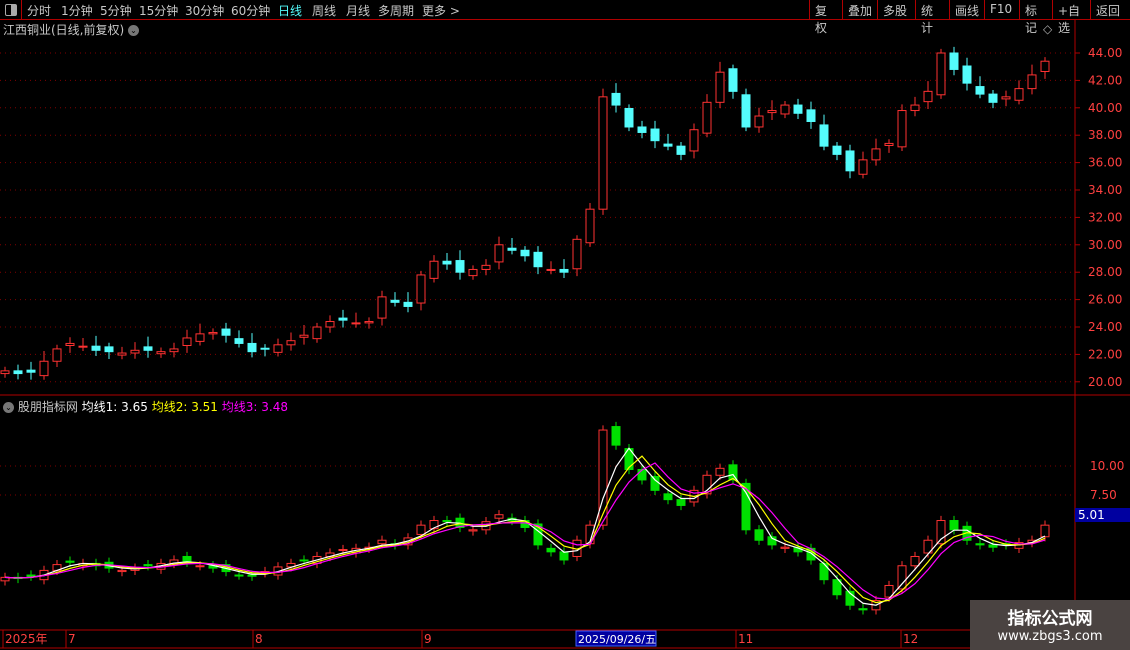 This screenshot has width=1130, height=650. What do you see at coordinates (616, 638) in the screenshot?
I see `cursor-date-box` at bounding box center [616, 638].